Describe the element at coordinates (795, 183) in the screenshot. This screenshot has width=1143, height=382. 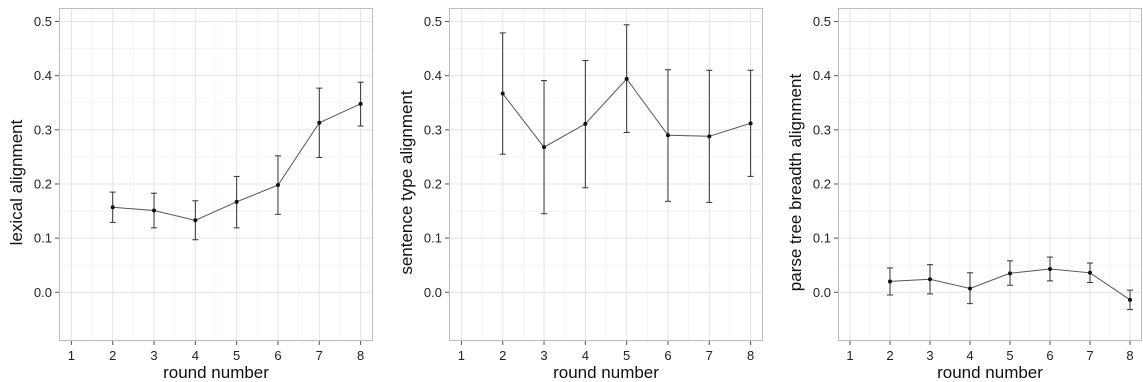
I see `y-axis-title: parse tree breadth alignment` at that location.